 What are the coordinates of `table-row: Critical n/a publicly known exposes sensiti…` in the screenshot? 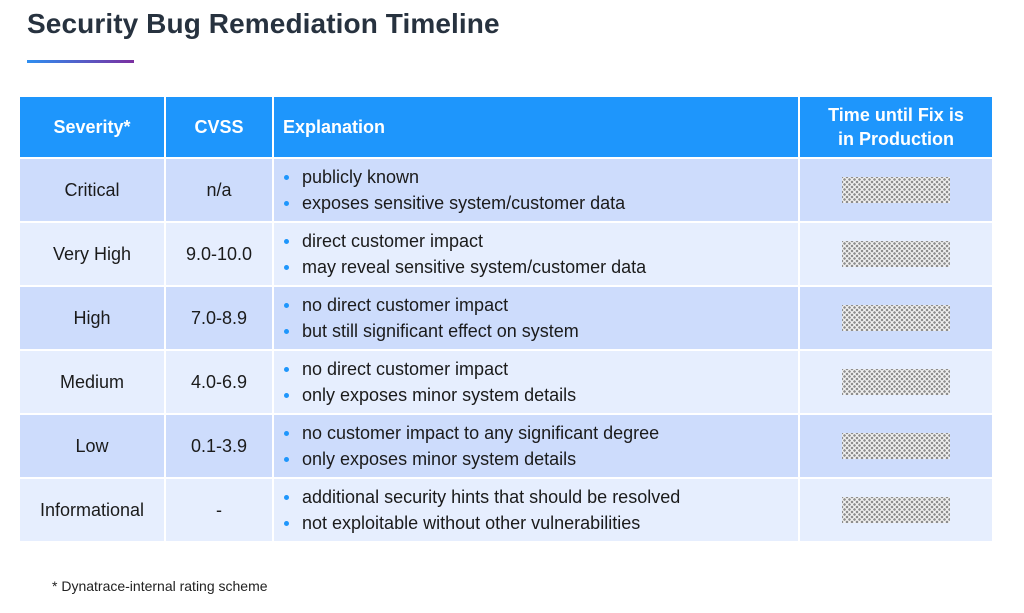 It's located at (506, 190).